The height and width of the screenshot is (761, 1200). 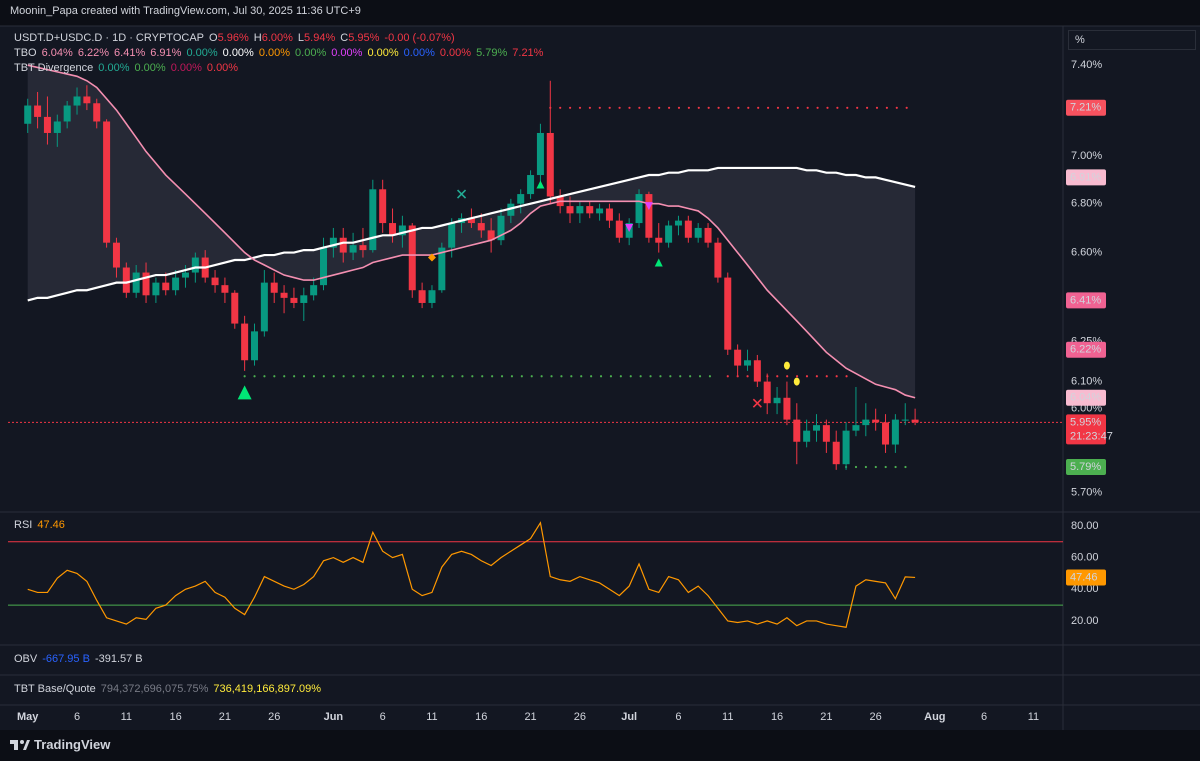 I want to click on rsi-value: 47.46, so click(x=51, y=525).